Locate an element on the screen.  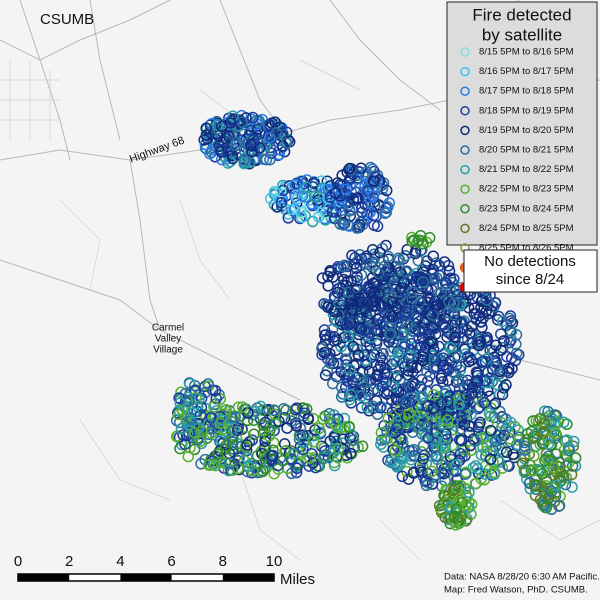
legend-box is located at coordinates (522, 123).